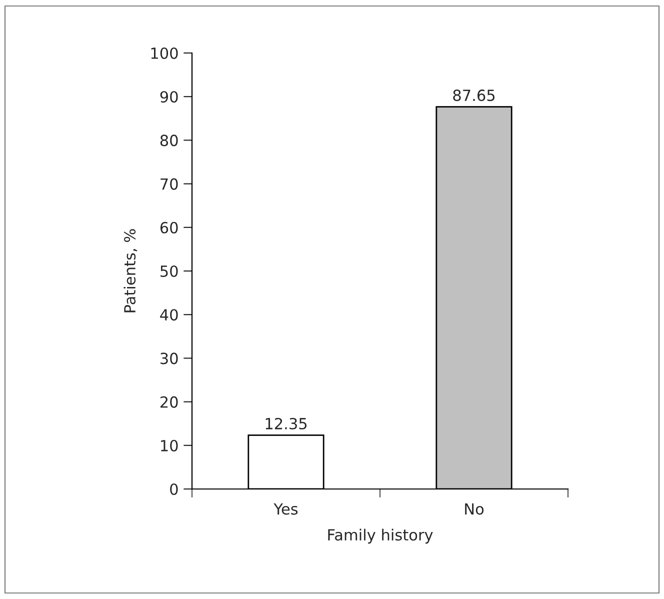 This screenshot has width=664, height=599. Describe the element at coordinates (169, 358) in the screenshot. I see `y-tick-label: 30` at that location.